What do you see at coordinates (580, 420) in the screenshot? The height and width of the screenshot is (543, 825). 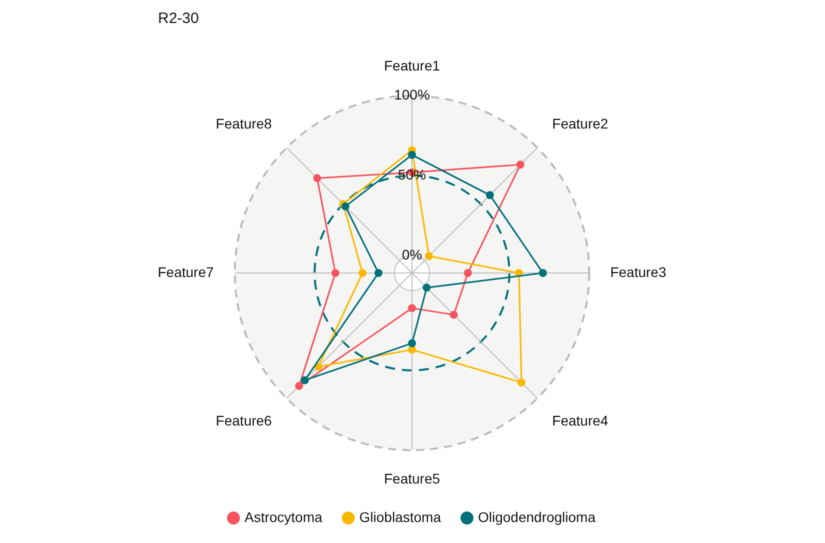 I see `spoke-label: Feature4` at bounding box center [580, 420].